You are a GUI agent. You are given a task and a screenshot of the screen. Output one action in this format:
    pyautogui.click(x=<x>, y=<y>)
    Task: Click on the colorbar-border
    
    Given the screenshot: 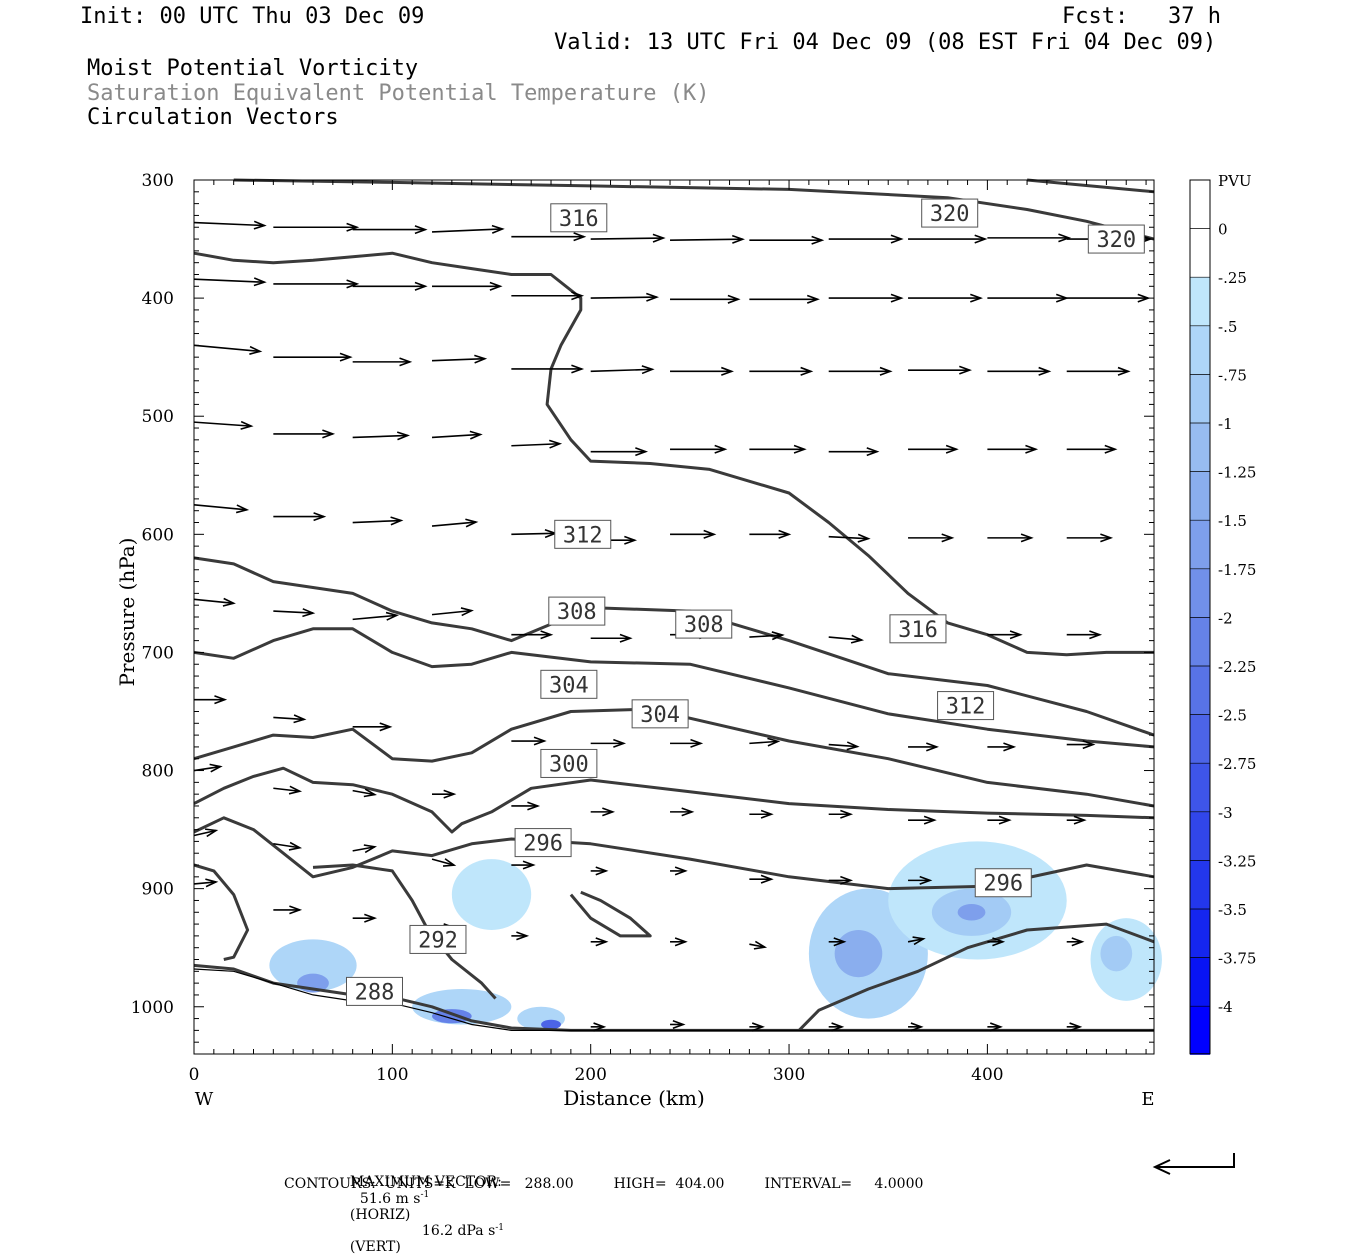 What is the action you would take?
    pyautogui.click(x=1200, y=617)
    